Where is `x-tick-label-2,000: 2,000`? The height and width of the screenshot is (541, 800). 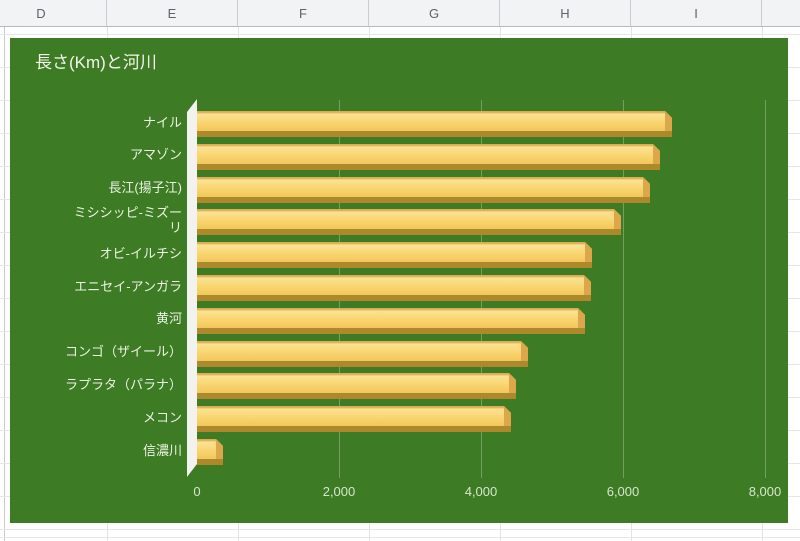
x-tick-label-2,000: 2,000 is located at coordinates (339, 491).